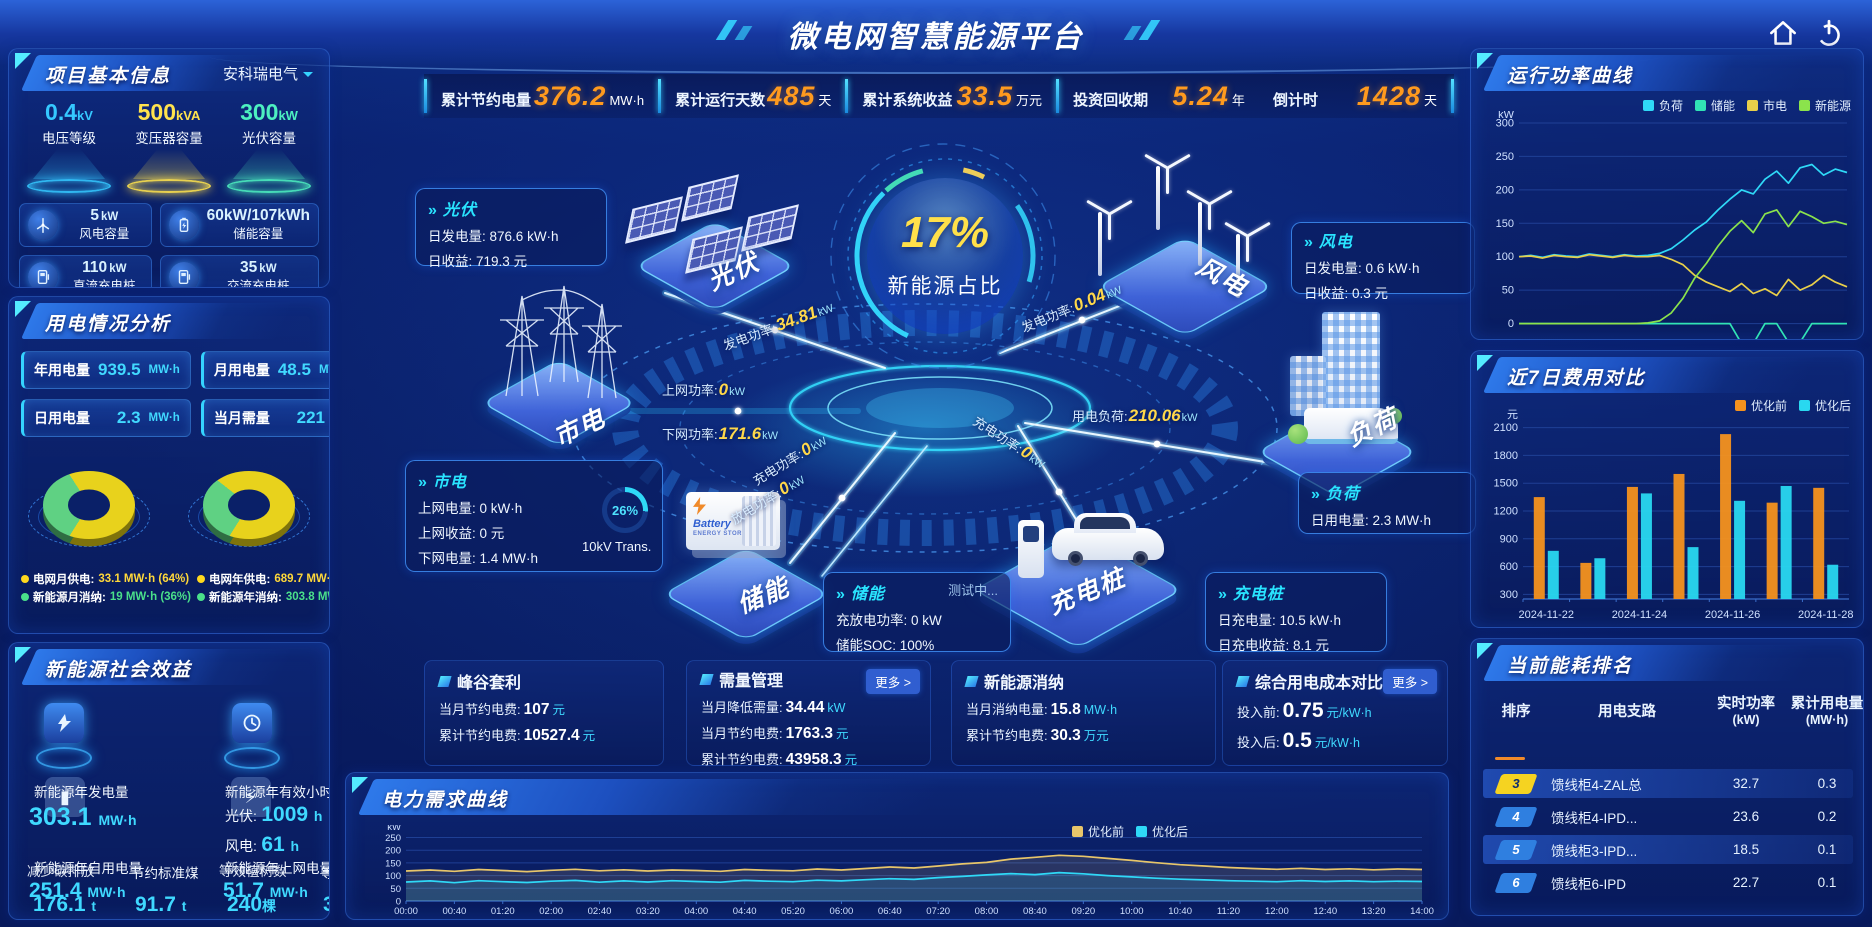  I want to click on kpi-row: 当月消纳电量: 15.8 MW·h, so click(1042, 709).